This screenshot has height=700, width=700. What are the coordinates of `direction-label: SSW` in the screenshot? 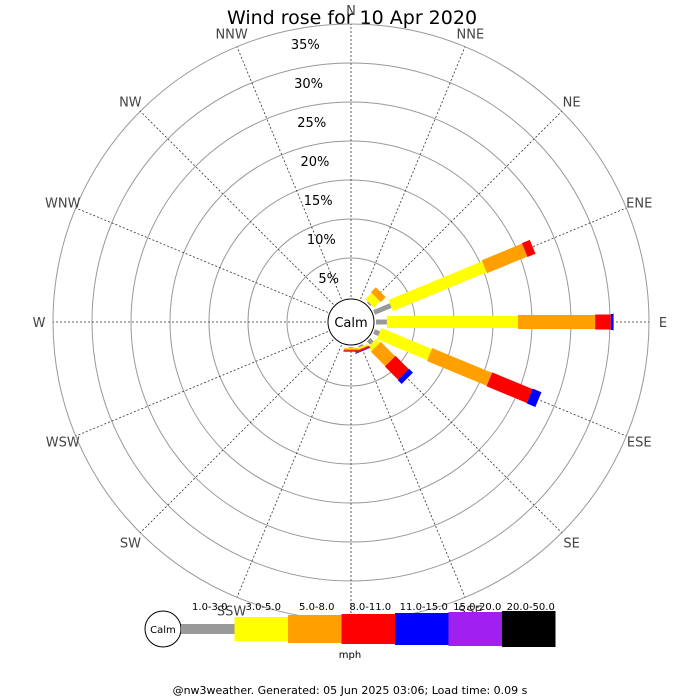 It's located at (232, 611).